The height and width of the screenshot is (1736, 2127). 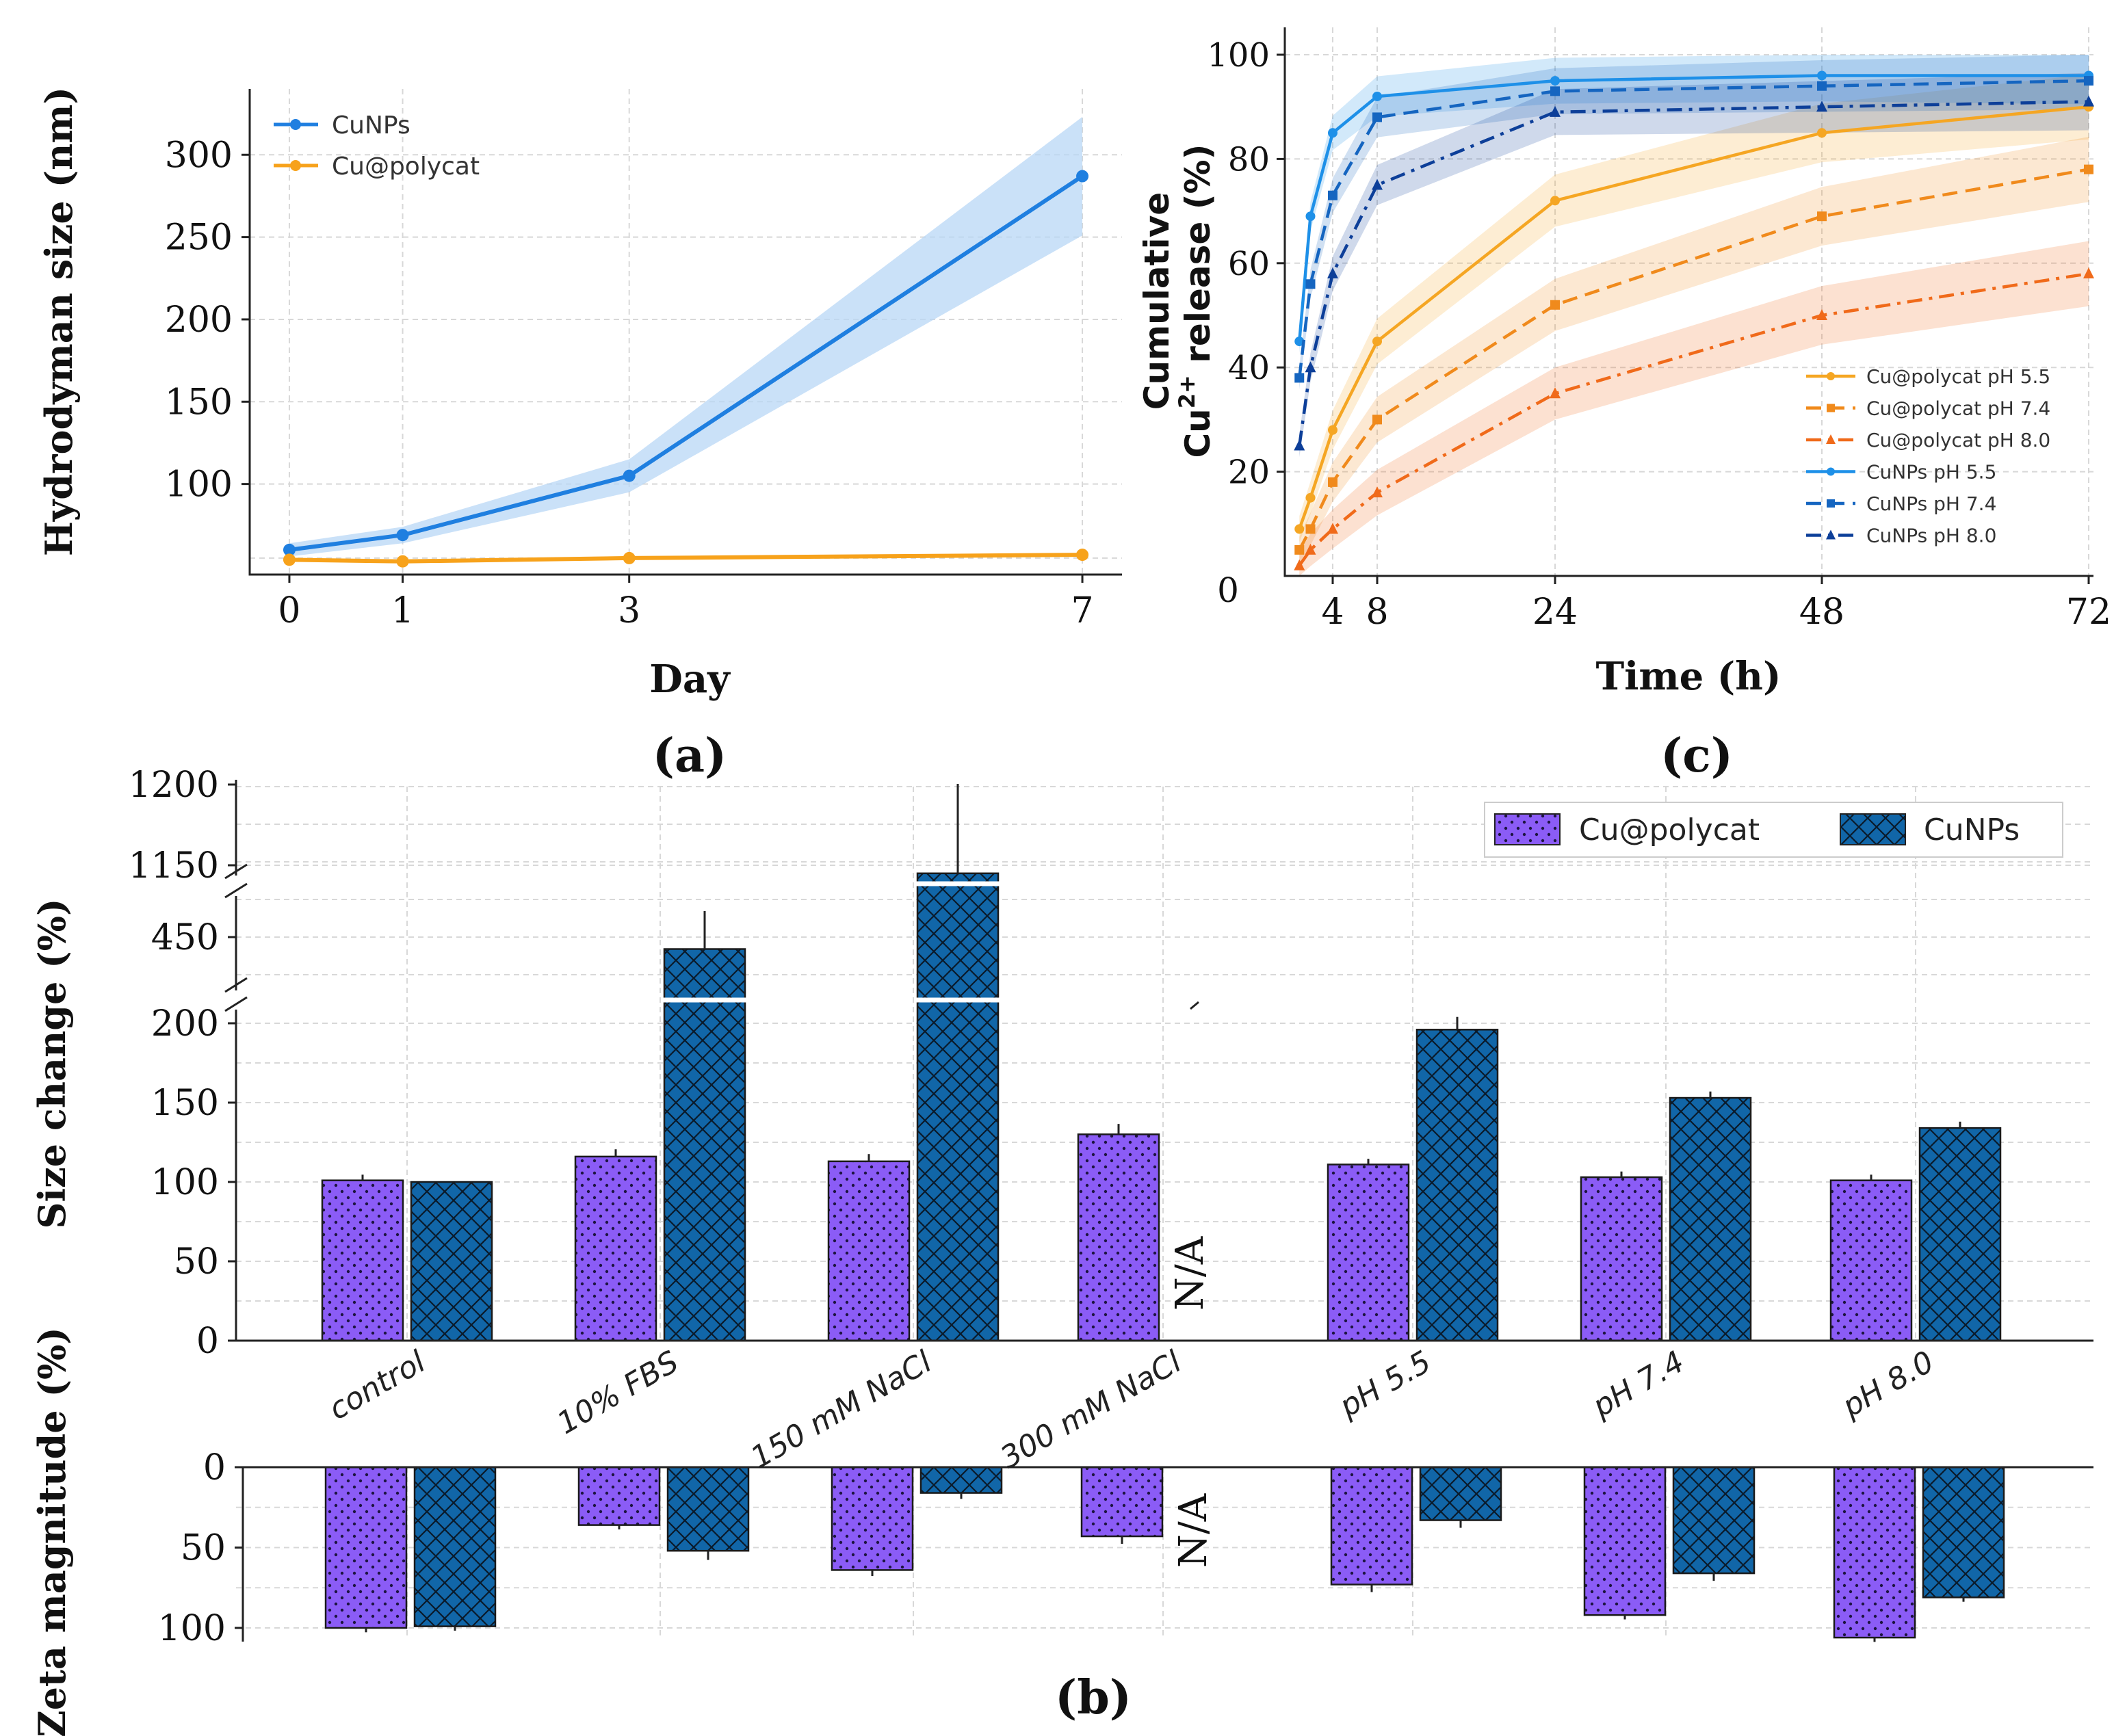 What do you see at coordinates (629, 610) in the screenshot?
I see `panel-a-xtick-label: 3` at bounding box center [629, 610].